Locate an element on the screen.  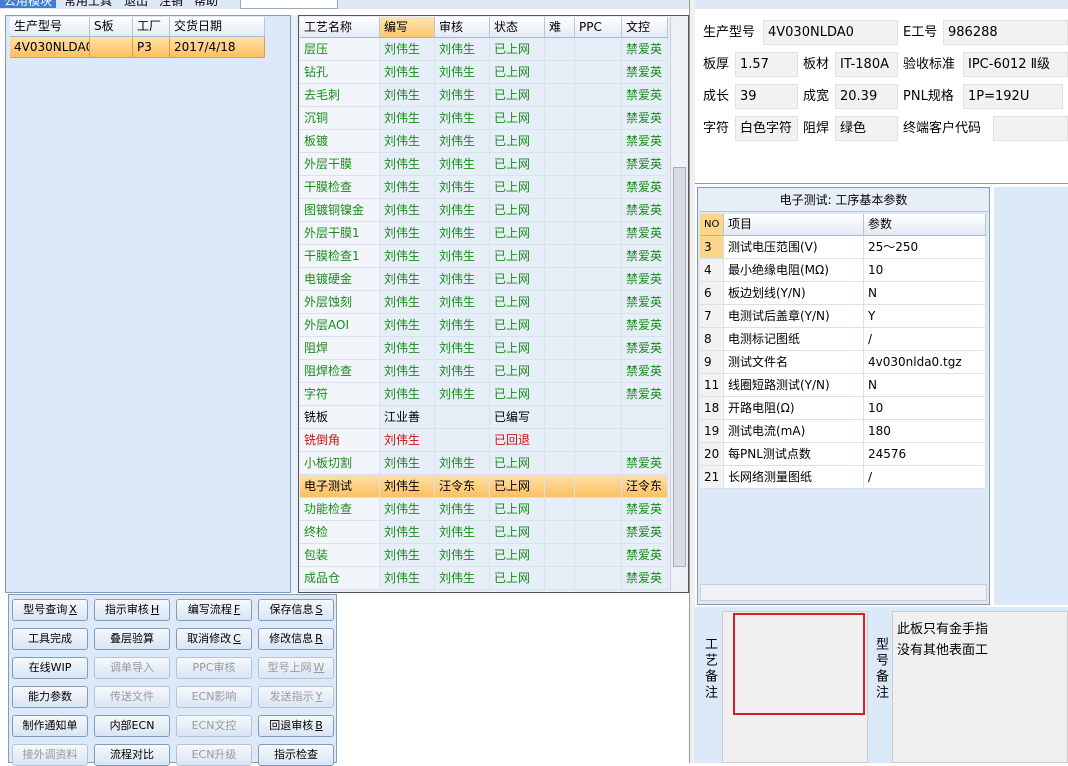
param-cell: 3 is located at coordinates (712, 247).